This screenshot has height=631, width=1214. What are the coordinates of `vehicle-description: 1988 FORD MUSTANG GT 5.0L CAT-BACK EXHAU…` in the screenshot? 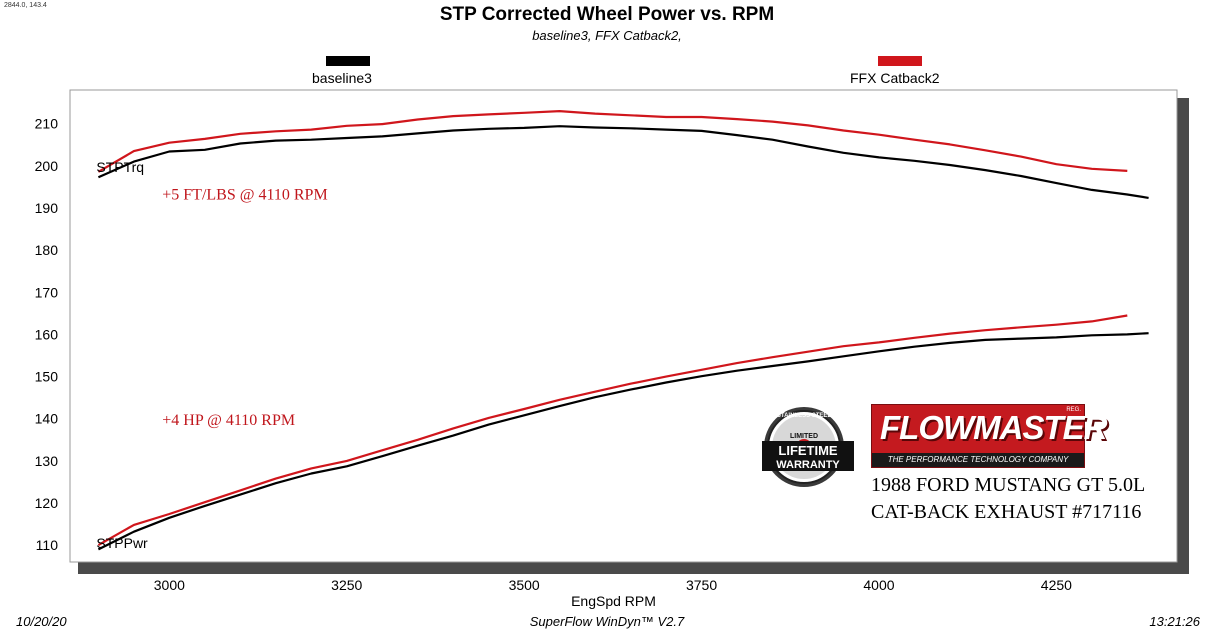 It's located at (1008, 499).